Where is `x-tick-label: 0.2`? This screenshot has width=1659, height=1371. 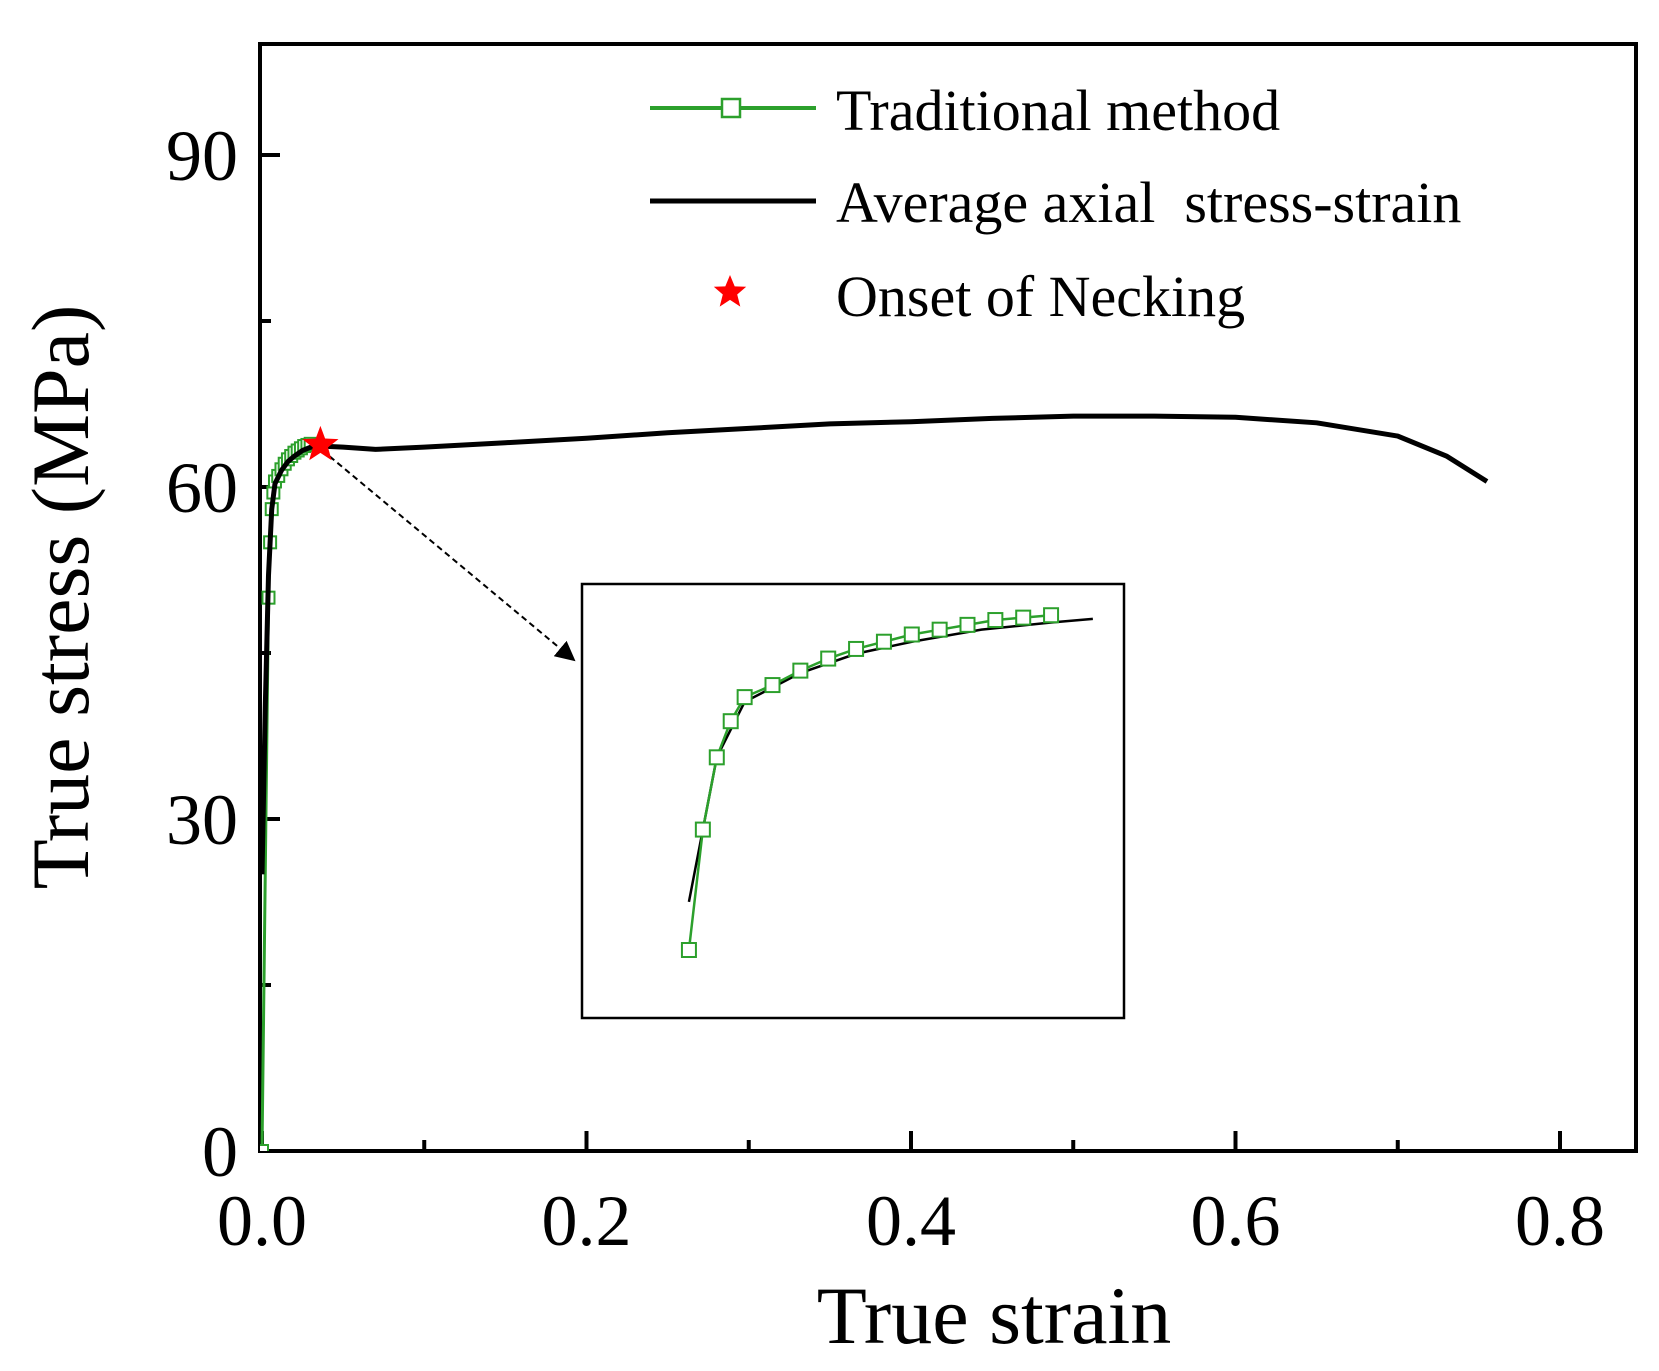
x-tick-label: 0.2 is located at coordinates (587, 1221).